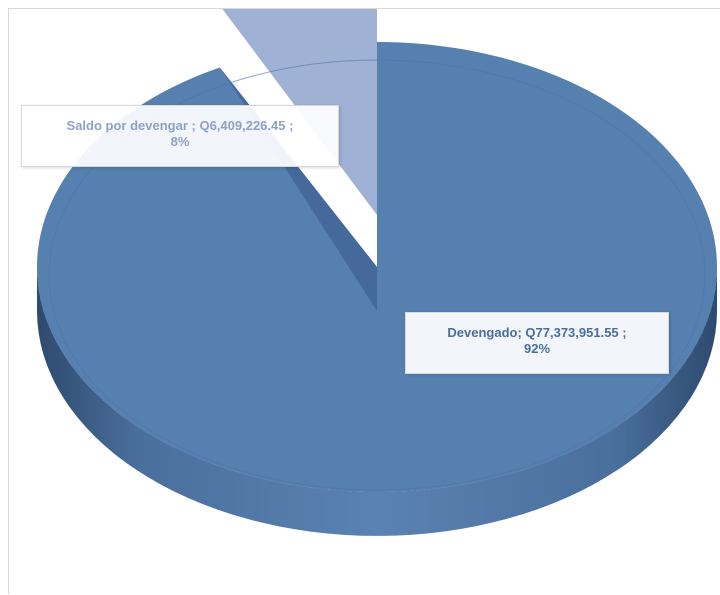  Describe the element at coordinates (180, 141) in the screenshot. I see `label-saldo-percent: 8%` at that location.